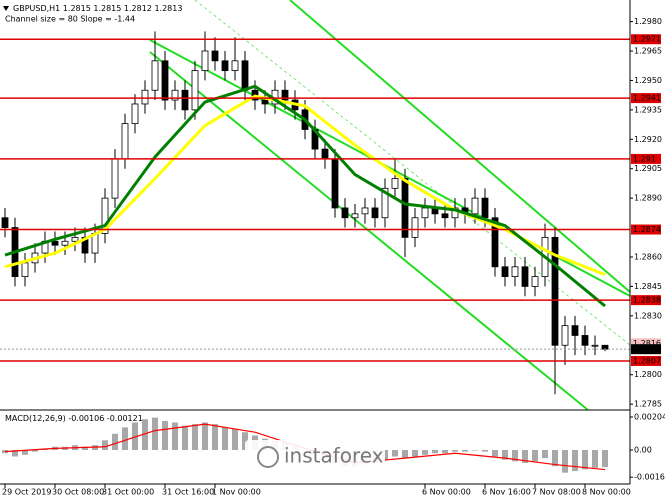 Image resolution: width=665 pixels, height=499 pixels. I want to click on x-tick-label: 6 Nov 00:00, so click(446, 492).